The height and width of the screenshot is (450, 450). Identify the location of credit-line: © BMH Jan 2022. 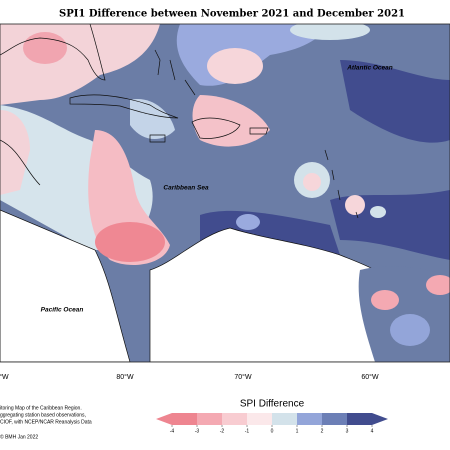
(19, 436).